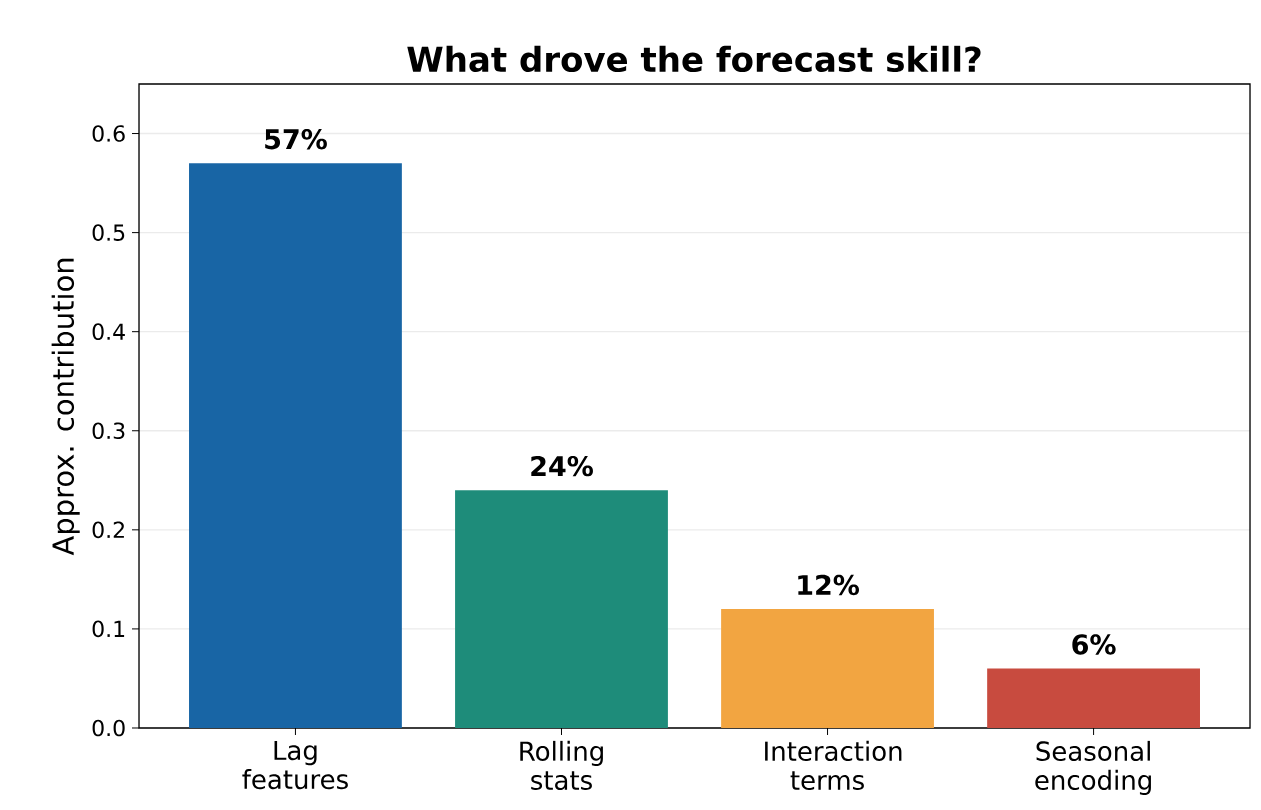 Image resolution: width=1261 pixels, height=810 pixels. Describe the element at coordinates (108, 232) in the screenshot. I see `y-tick-label: 0.5` at that location.